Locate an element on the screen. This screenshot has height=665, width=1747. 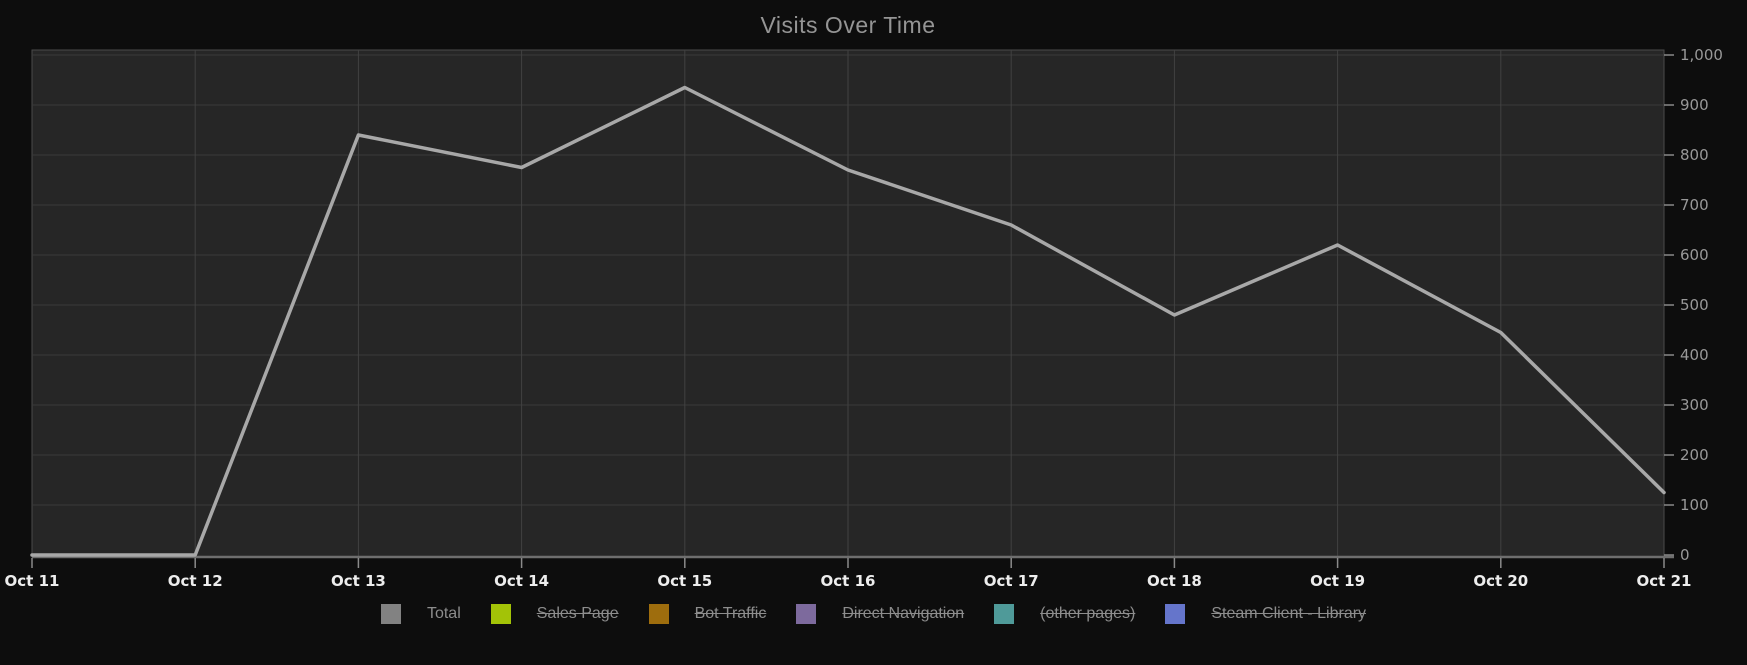
y-tick-label: 300 is located at coordinates (1694, 405).